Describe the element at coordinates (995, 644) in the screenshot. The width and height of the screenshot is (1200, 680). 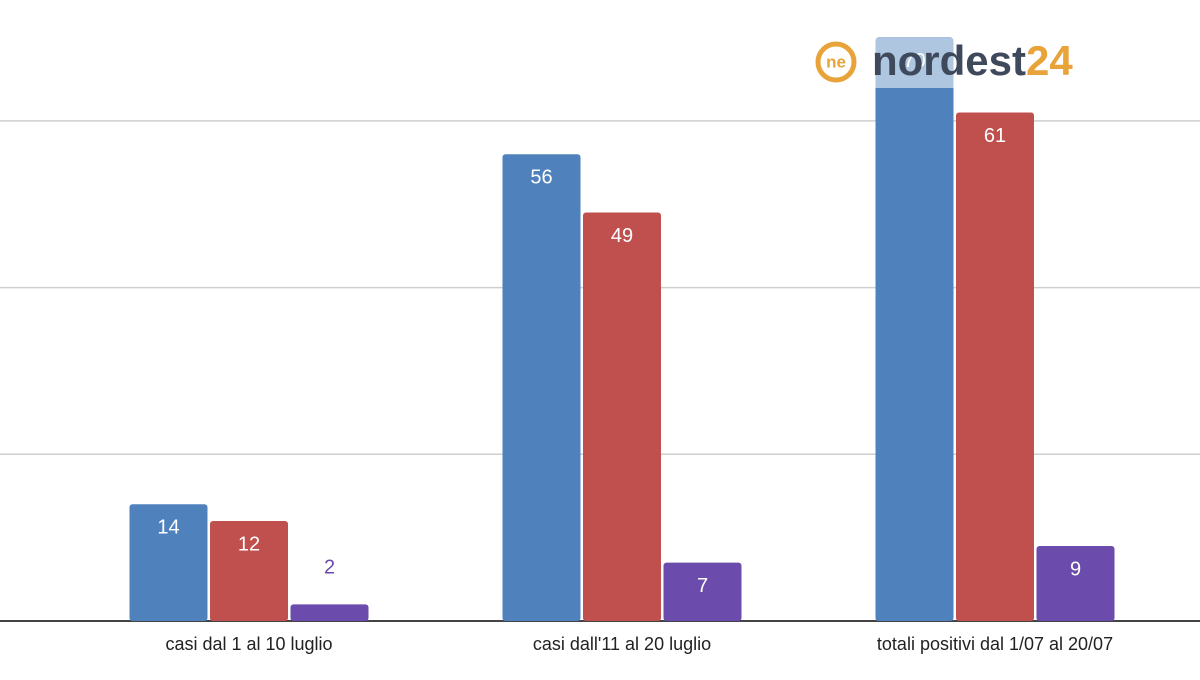
I see `x-tick-label: totali positivi dal 1/07 al 20/07` at that location.